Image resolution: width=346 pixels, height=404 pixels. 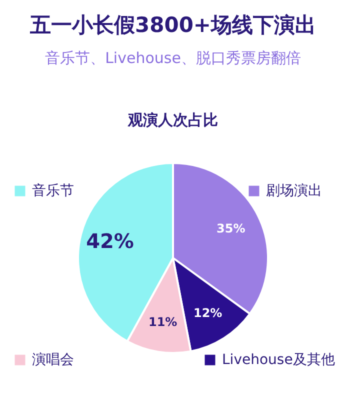 I want to click on data-label: 35%, so click(x=231, y=228).